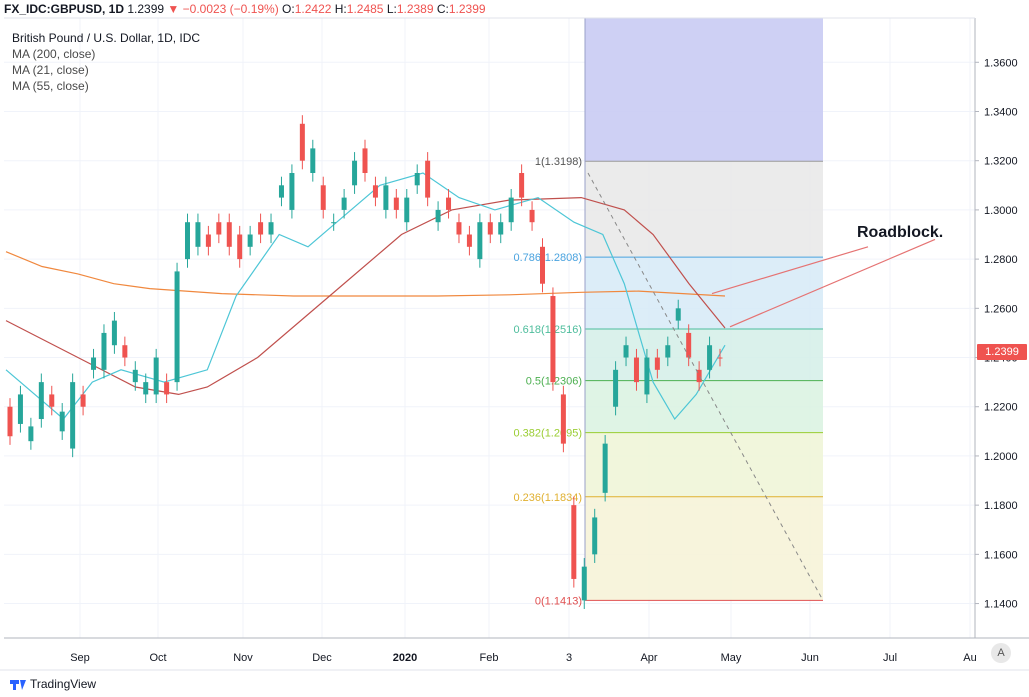  Describe the element at coordinates (106, 38) in the screenshot. I see `series-title: British Pound / U.S. Dollar, 1D, IDC` at that location.